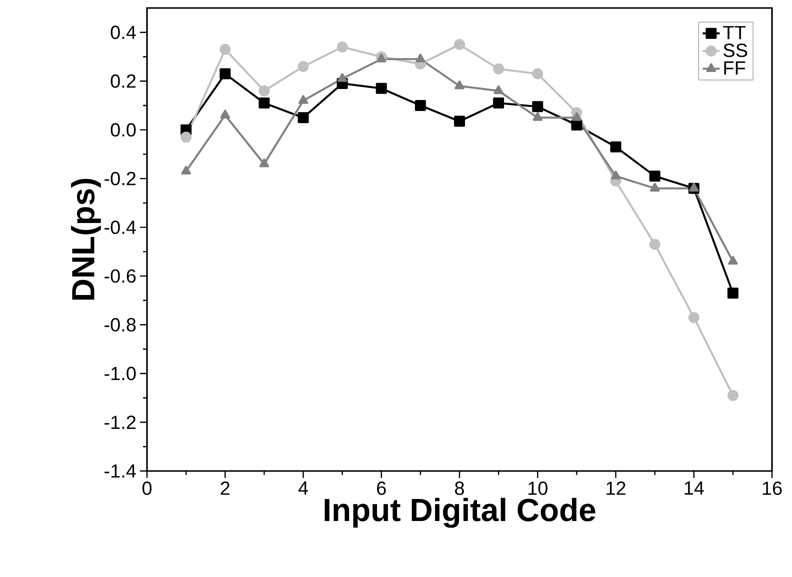  What do you see at coordinates (459, 488) in the screenshot?
I see `x-tick-label: 8` at bounding box center [459, 488].